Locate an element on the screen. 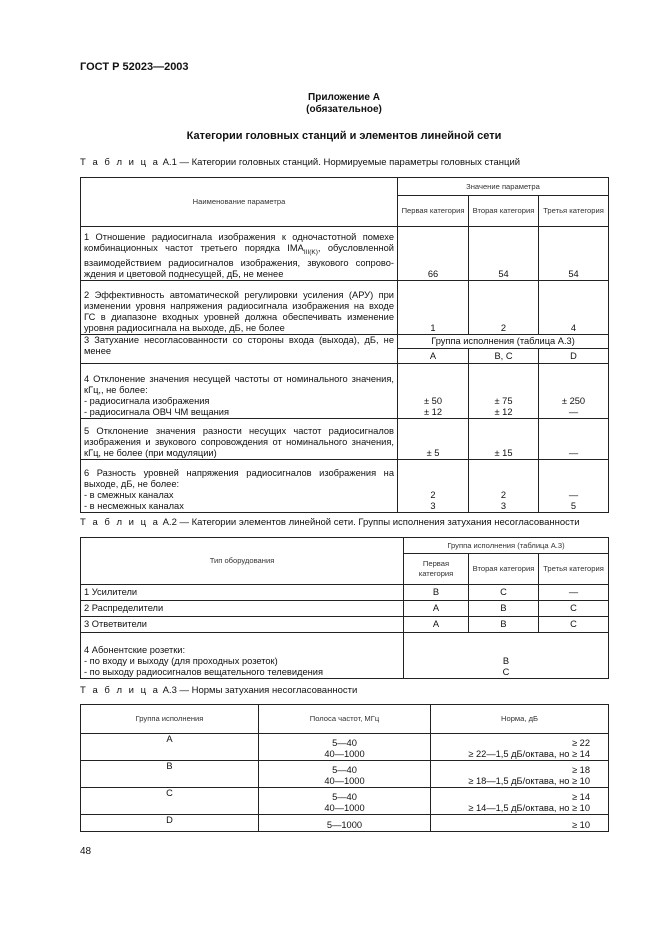 Image resolution: width=661 pixels, height=935 pixels. appendix-label: Приложение А is located at coordinates (344, 97).